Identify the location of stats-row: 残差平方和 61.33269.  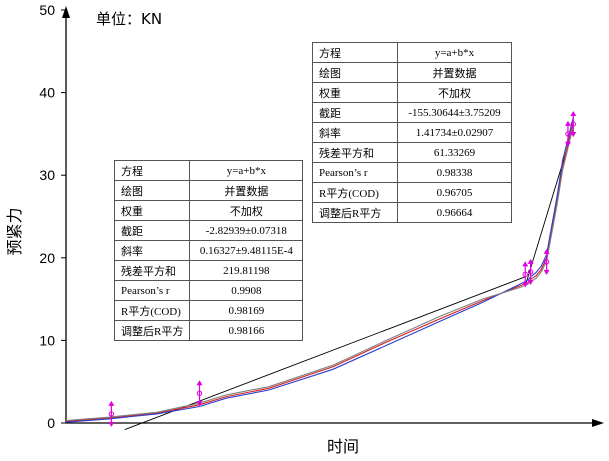
(412, 152).